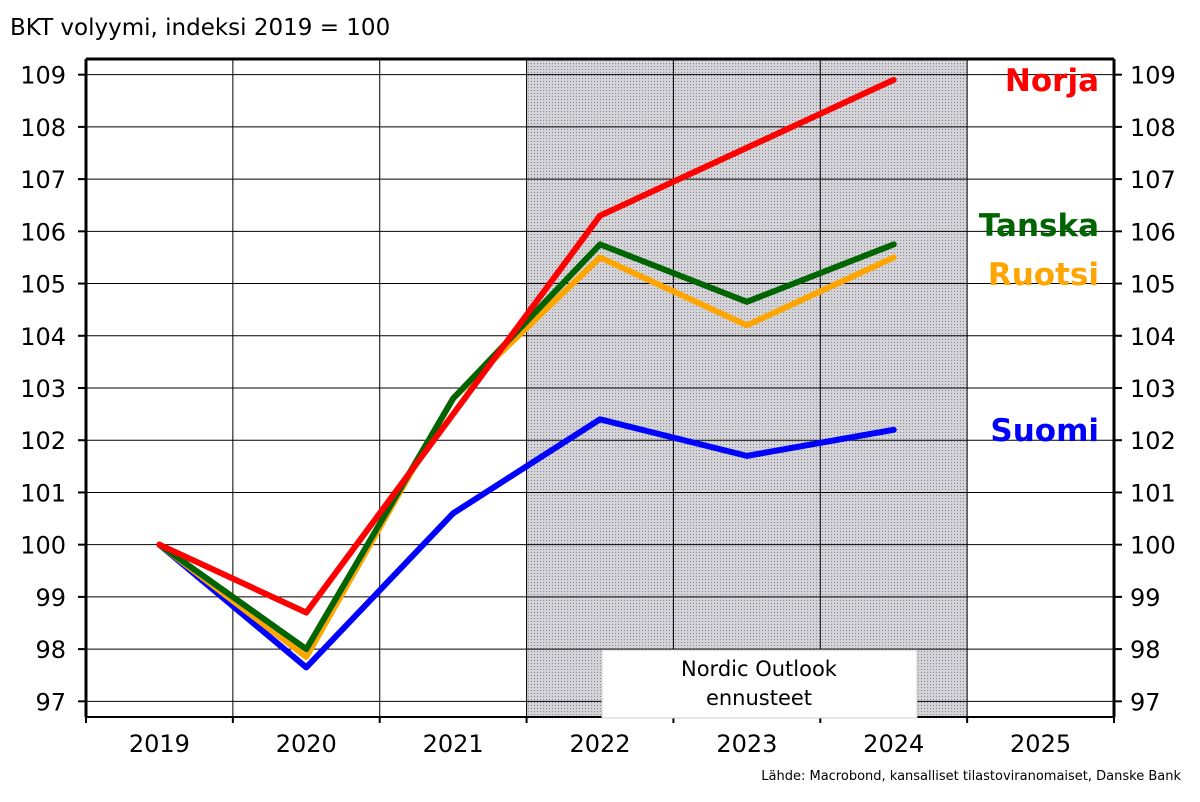  Describe the element at coordinates (759, 669) in the screenshot. I see `forecast-note-line1: Nordic Outlook` at that location.